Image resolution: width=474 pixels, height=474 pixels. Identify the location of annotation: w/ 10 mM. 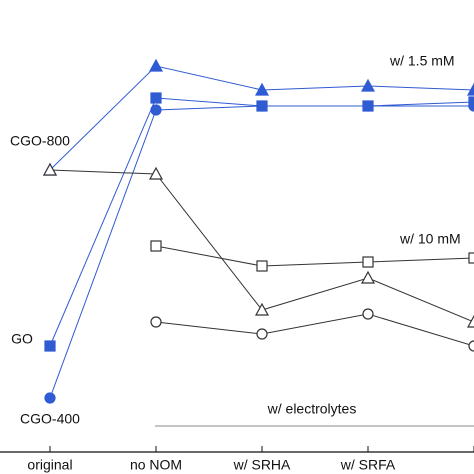
(430, 239).